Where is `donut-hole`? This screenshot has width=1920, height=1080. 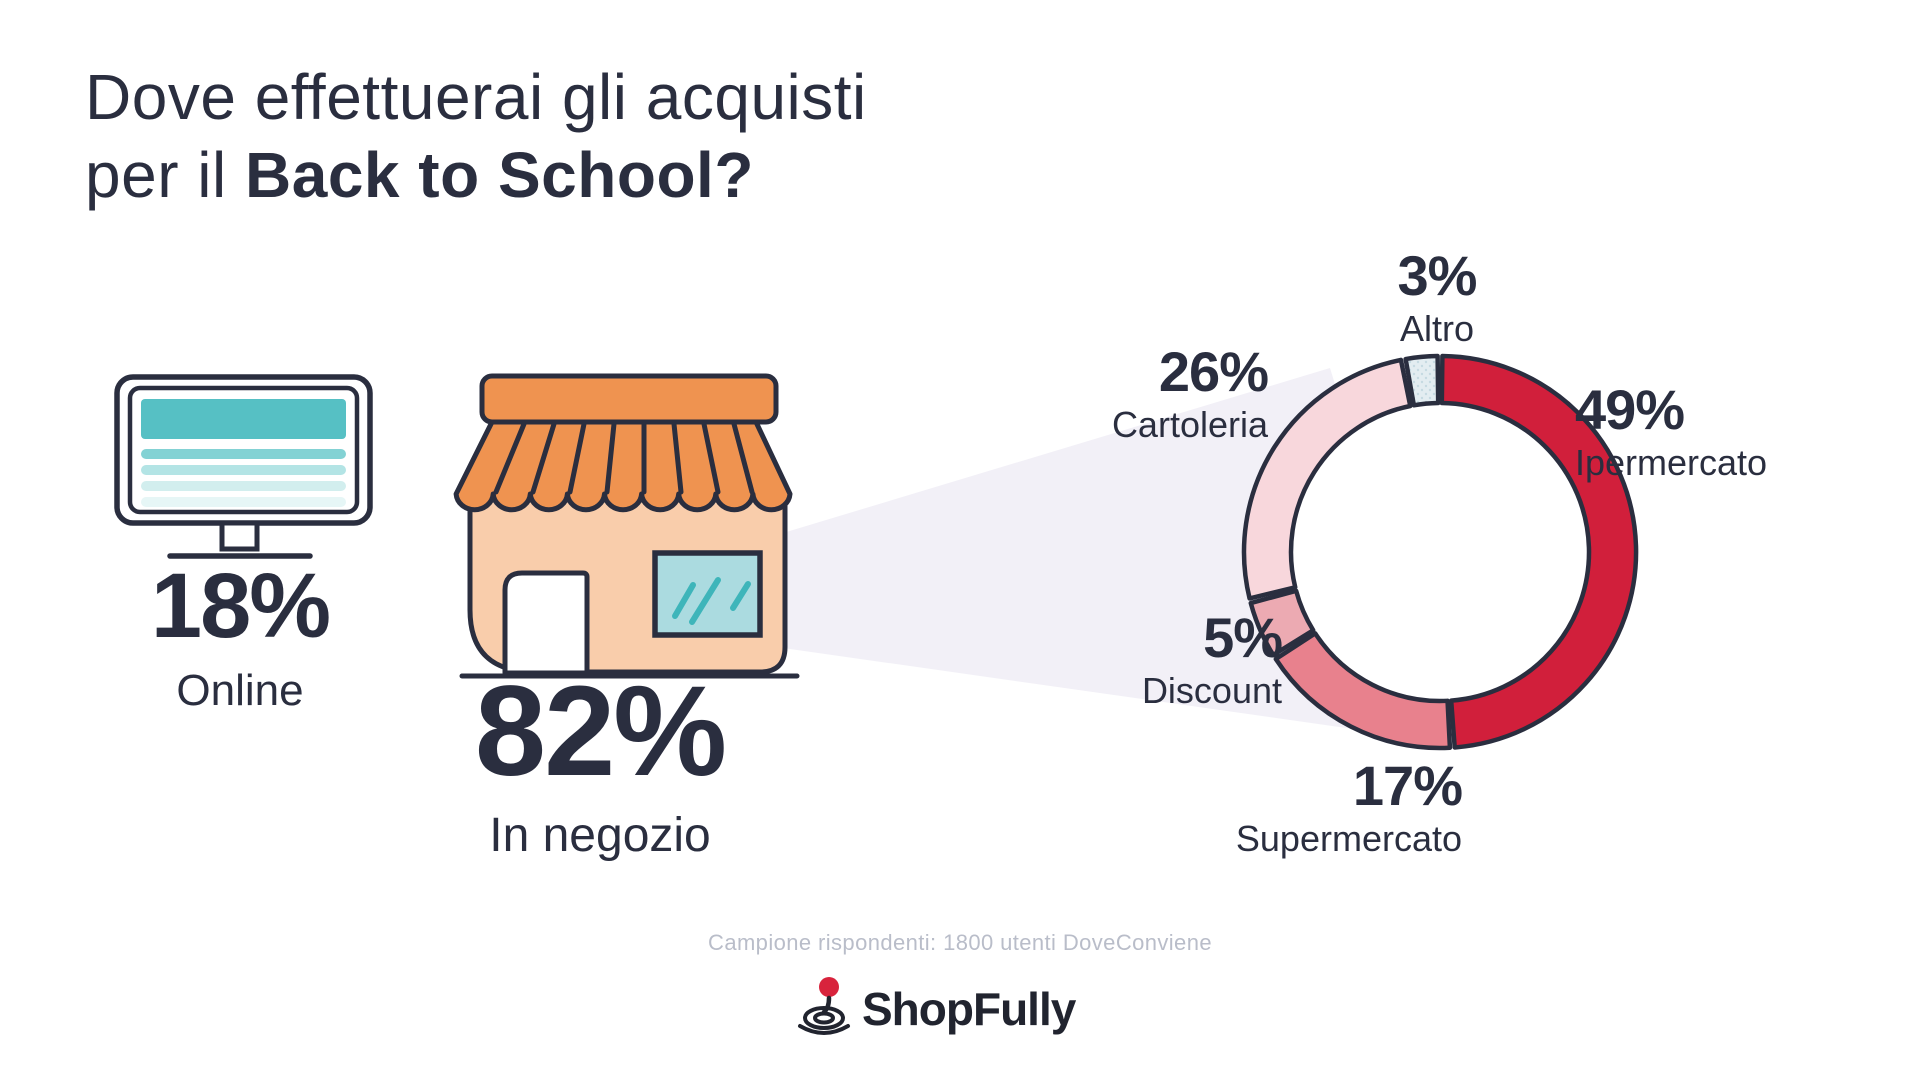
donut-hole is located at coordinates (1440, 552).